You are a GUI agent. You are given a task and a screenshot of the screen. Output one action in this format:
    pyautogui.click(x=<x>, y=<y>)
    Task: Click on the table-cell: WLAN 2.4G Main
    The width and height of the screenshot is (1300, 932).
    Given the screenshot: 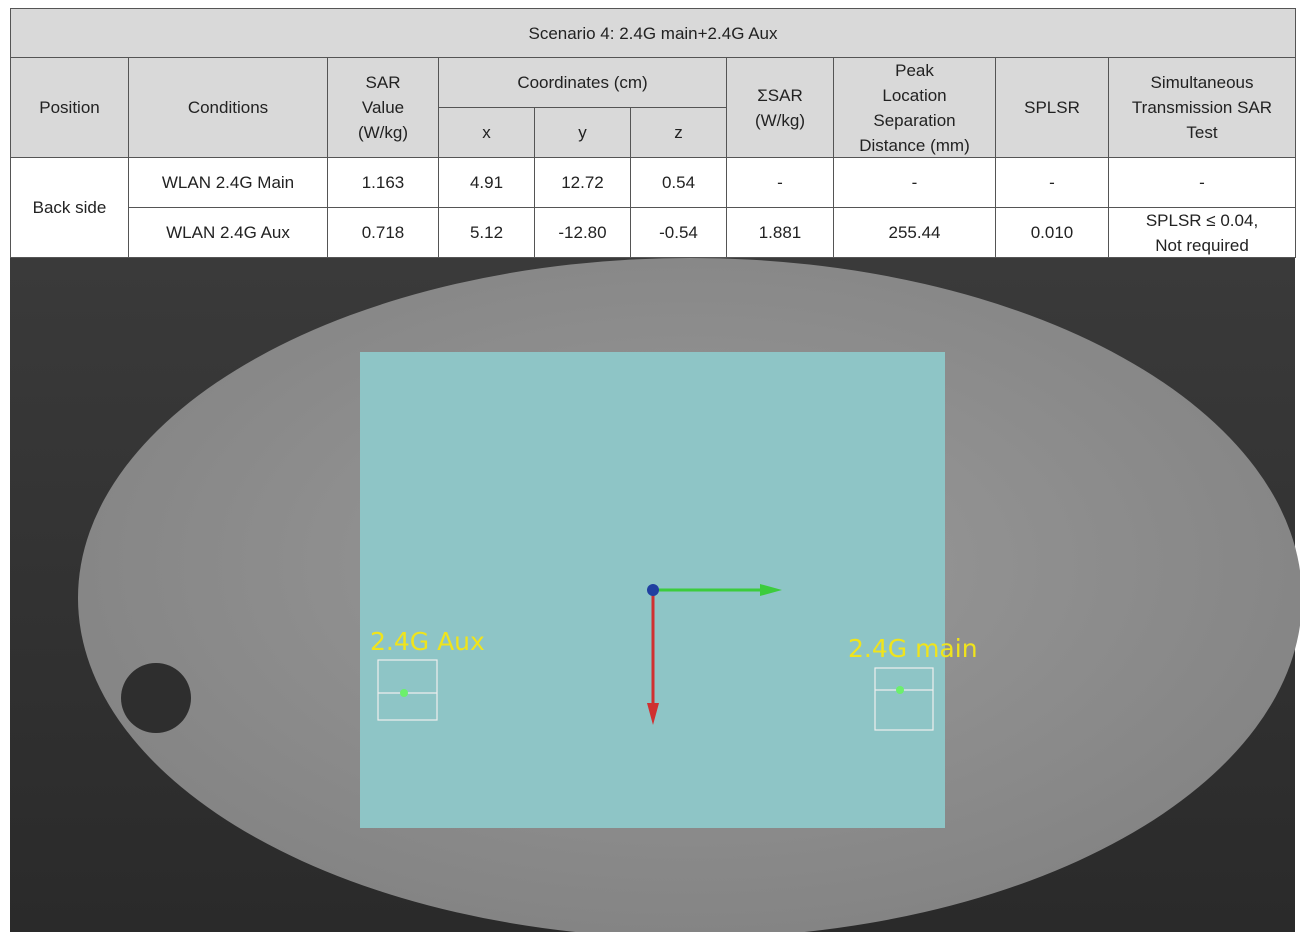 What is the action you would take?
    pyautogui.click(x=228, y=182)
    